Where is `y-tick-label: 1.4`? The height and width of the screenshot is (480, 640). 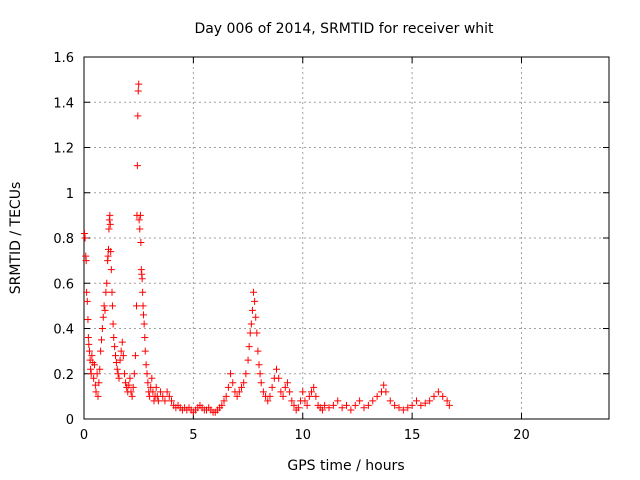
y-tick-label: 1.4 is located at coordinates (63, 103).